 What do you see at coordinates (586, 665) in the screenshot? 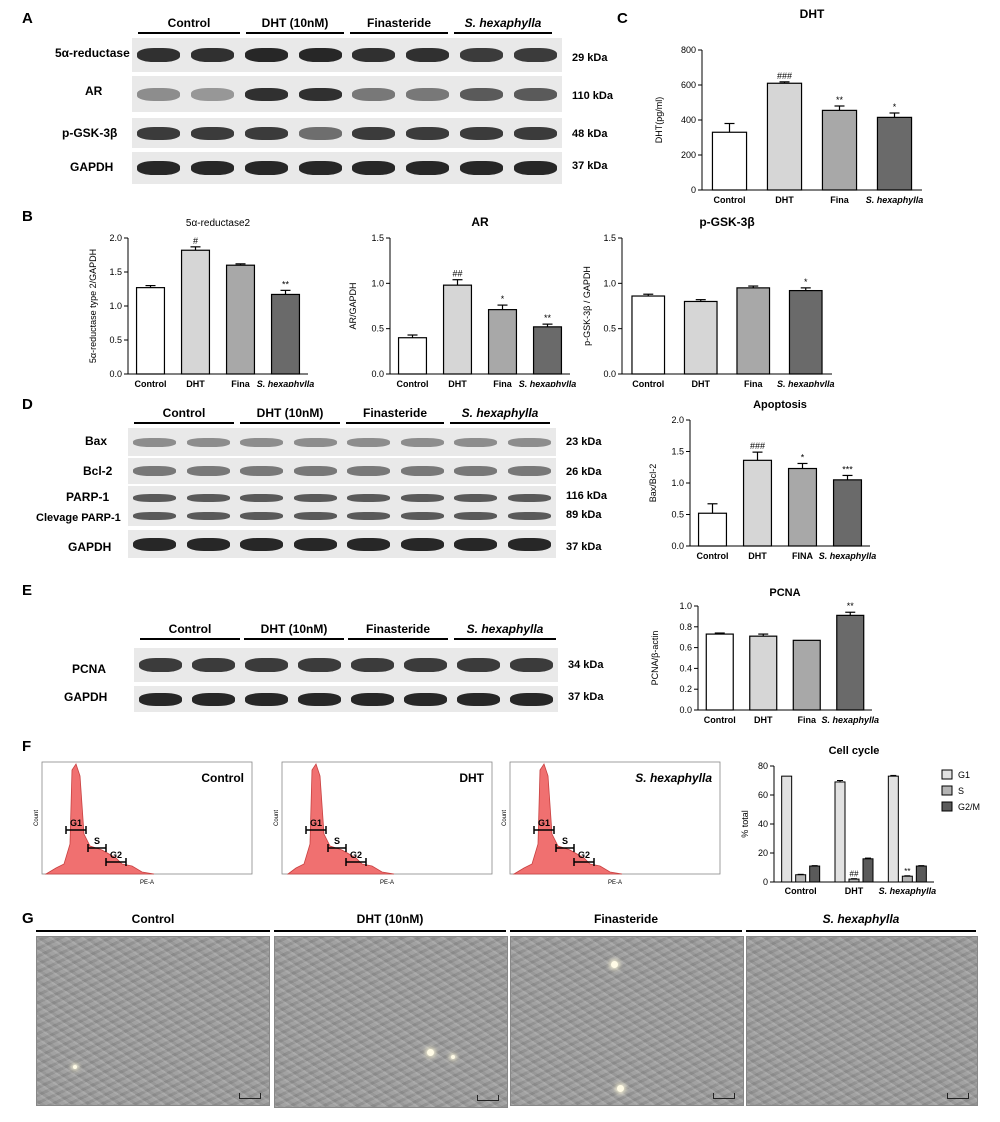
I see `blot-e-kda: 34 kDa` at bounding box center [586, 665].